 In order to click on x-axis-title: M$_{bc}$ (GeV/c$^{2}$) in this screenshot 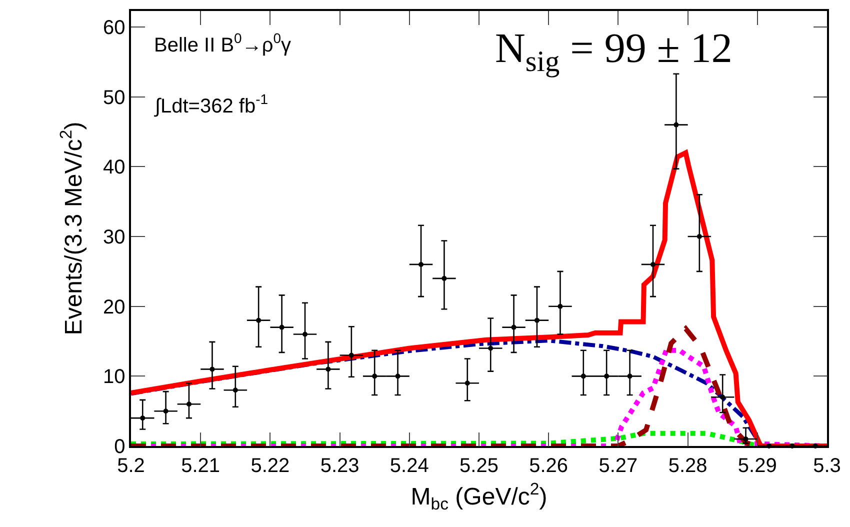, I will do `click(479, 496)`.